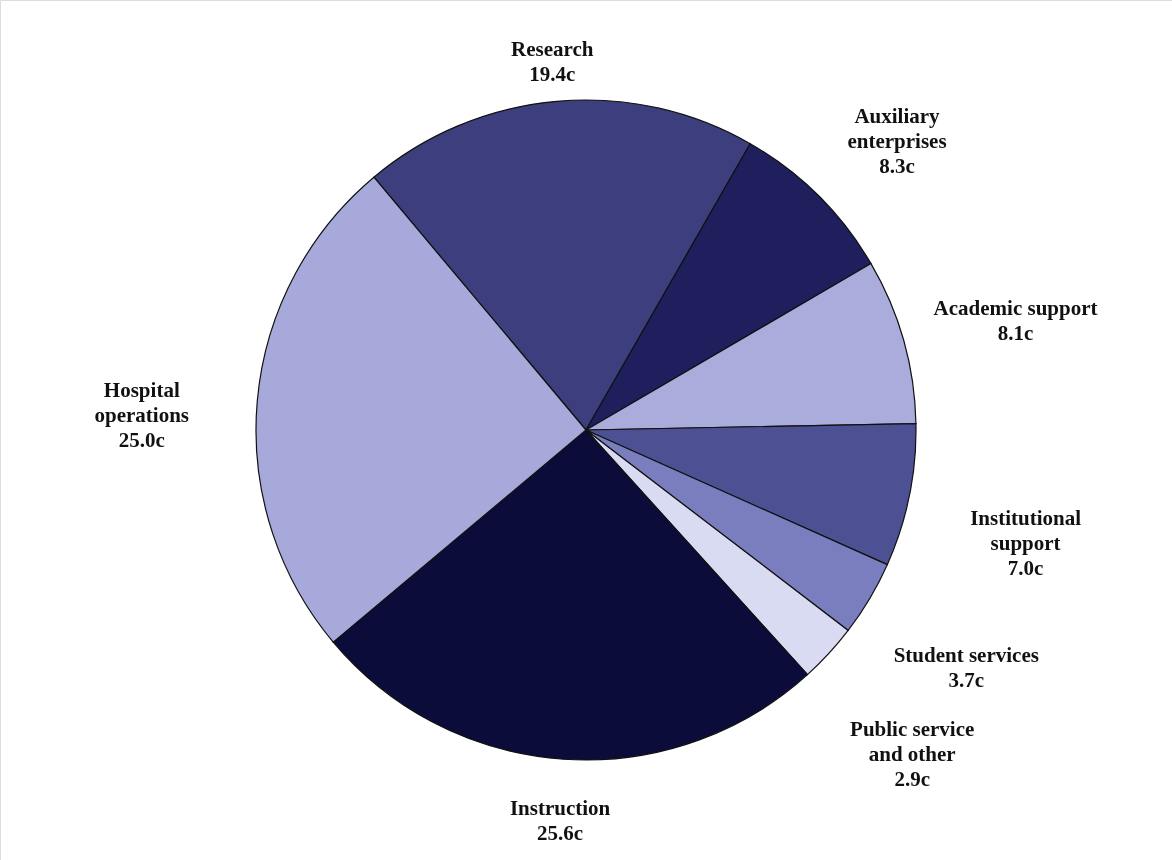 Image resolution: width=1172 pixels, height=860 pixels. Describe the element at coordinates (142, 403) in the screenshot. I see `slice-label: Hospital operations` at that location.